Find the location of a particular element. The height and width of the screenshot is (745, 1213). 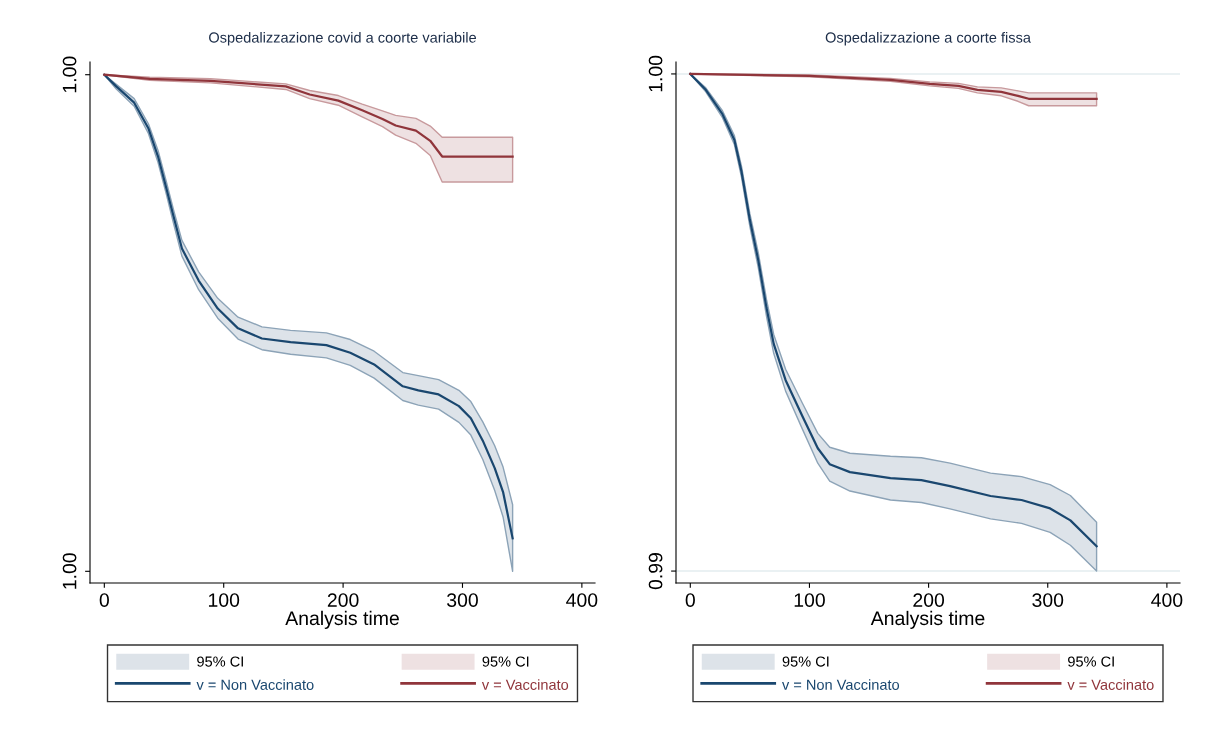

y-tick-label: 0.99 is located at coordinates (655, 571).